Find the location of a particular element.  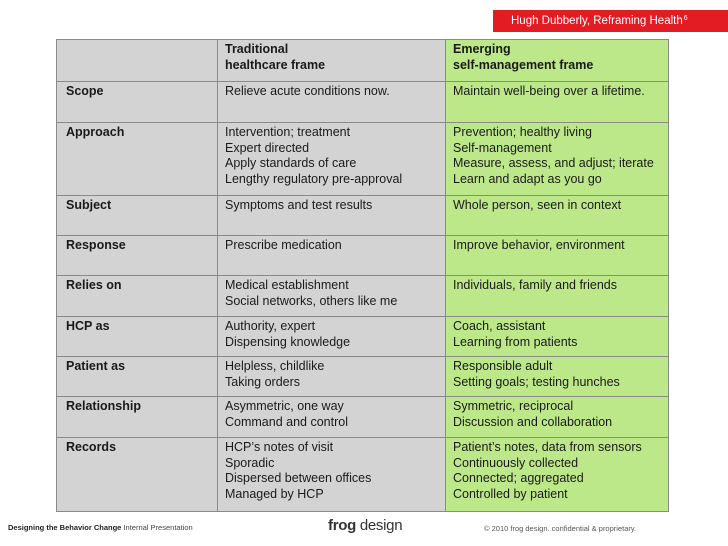

traditional-line: Managed by HCP is located at coordinates (274, 493).